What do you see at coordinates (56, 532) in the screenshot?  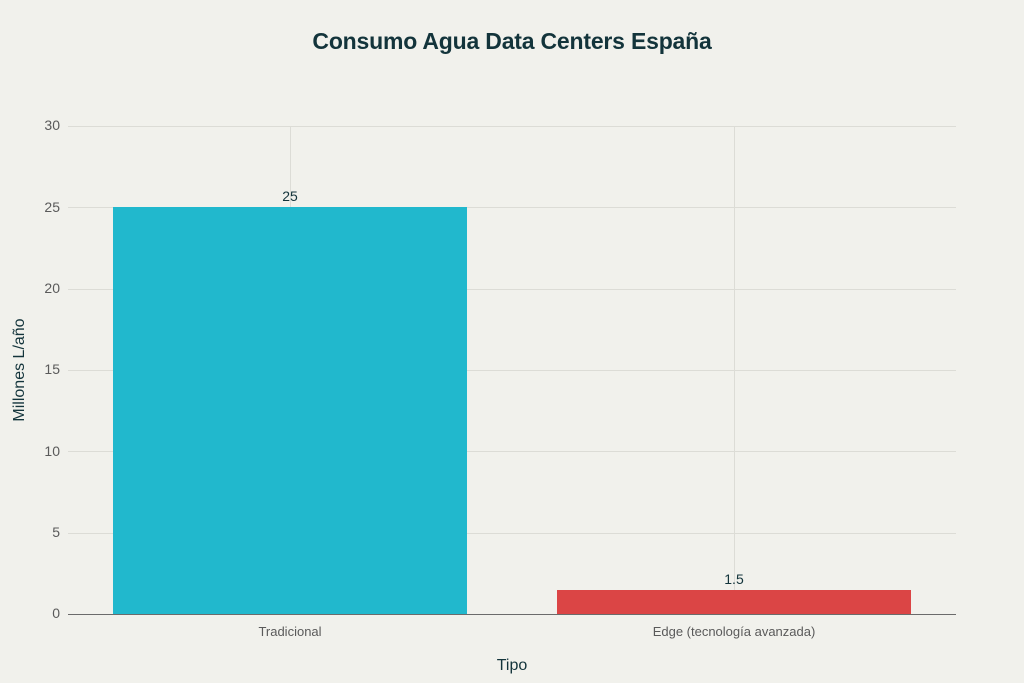 I see `y-tick: 5` at bounding box center [56, 532].